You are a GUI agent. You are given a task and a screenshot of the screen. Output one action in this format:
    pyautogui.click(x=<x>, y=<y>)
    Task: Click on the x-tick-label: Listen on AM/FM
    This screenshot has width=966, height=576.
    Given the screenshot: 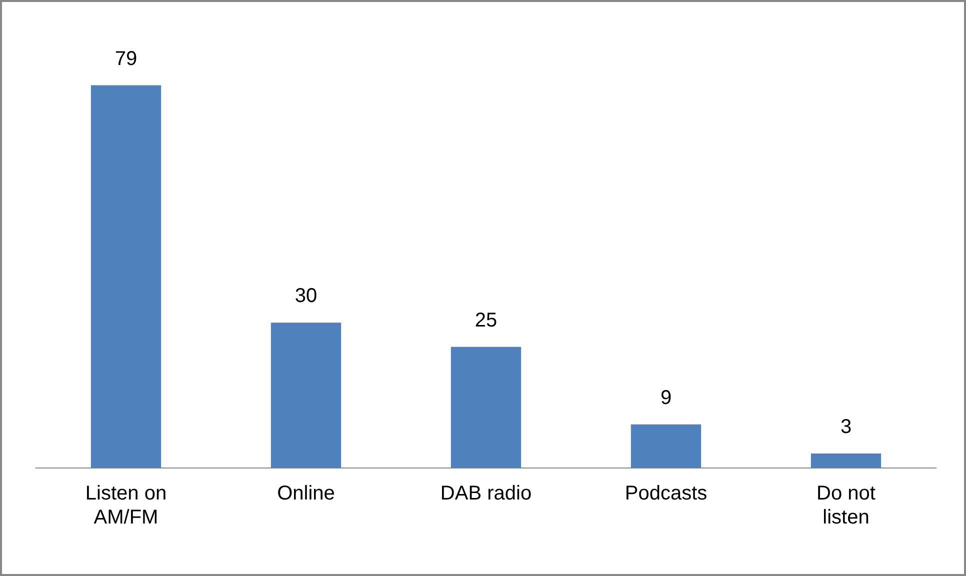 What is the action you would take?
    pyautogui.click(x=126, y=505)
    